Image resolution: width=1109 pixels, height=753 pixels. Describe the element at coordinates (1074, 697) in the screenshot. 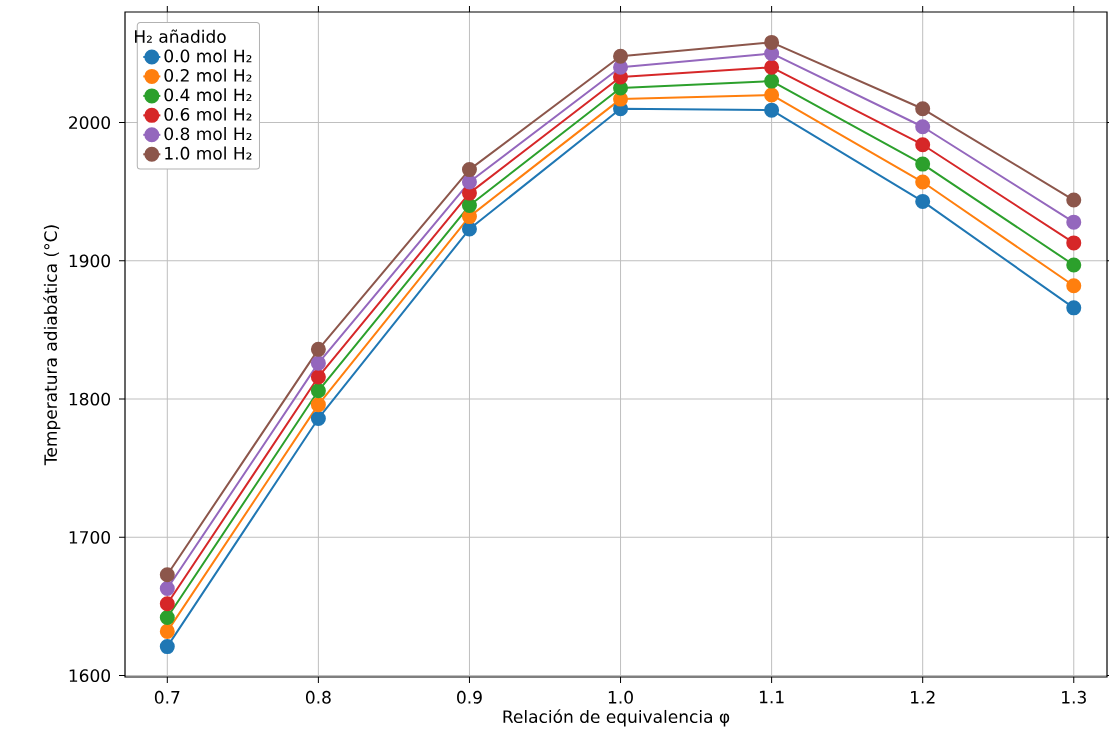

I see `x-tick-label: 1.3` at that location.